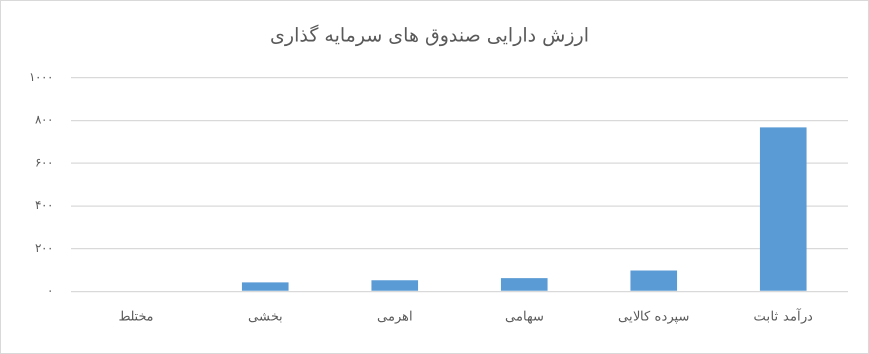 The width and height of the screenshot is (869, 354). I want to click on x-tick-label: بخشی, so click(265, 317).